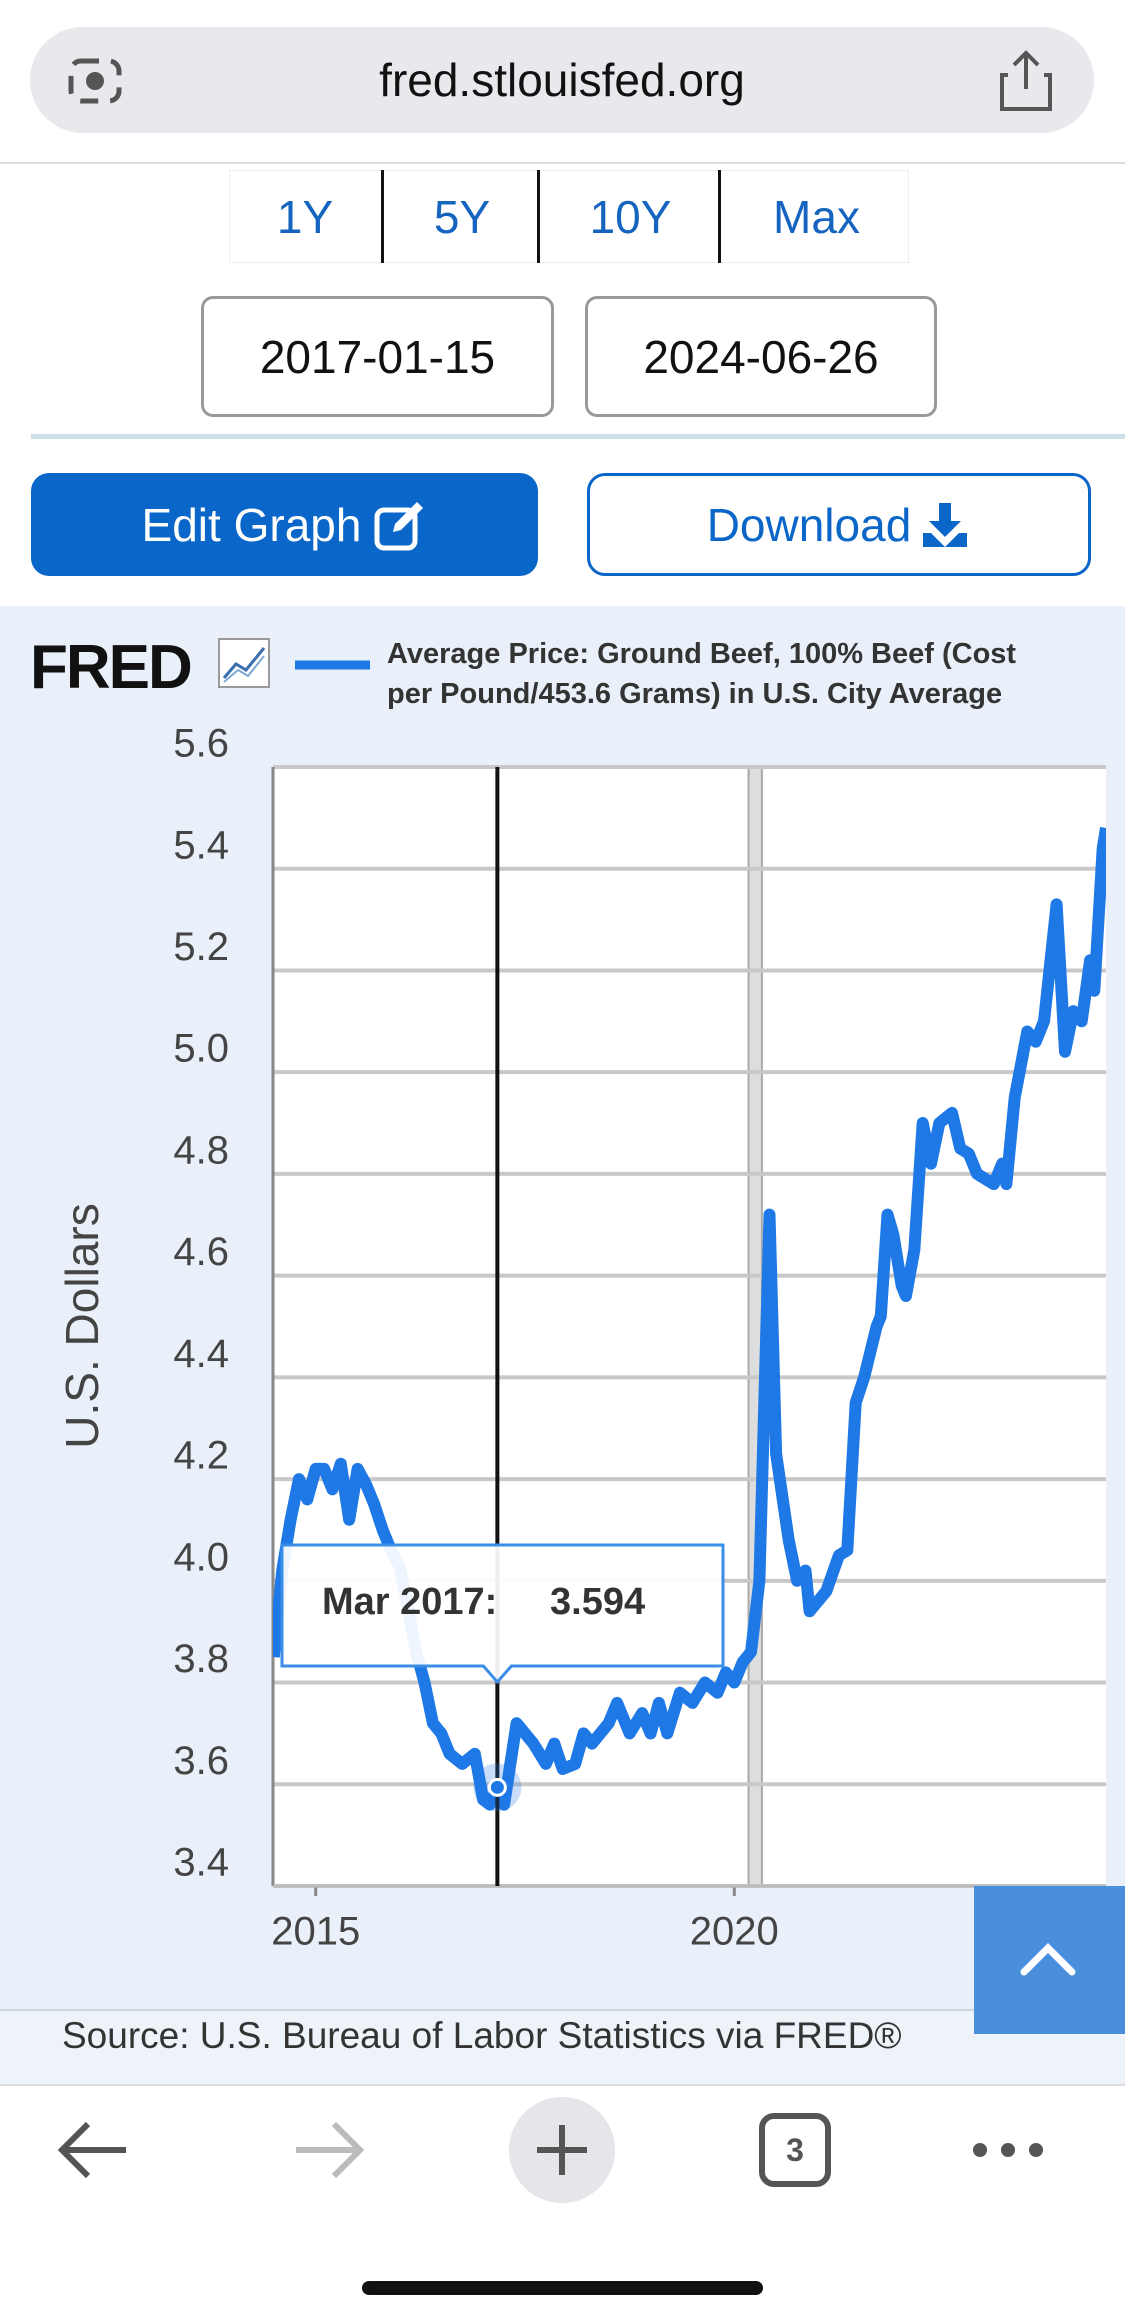  I want to click on range-button: 10Y, so click(629, 216).